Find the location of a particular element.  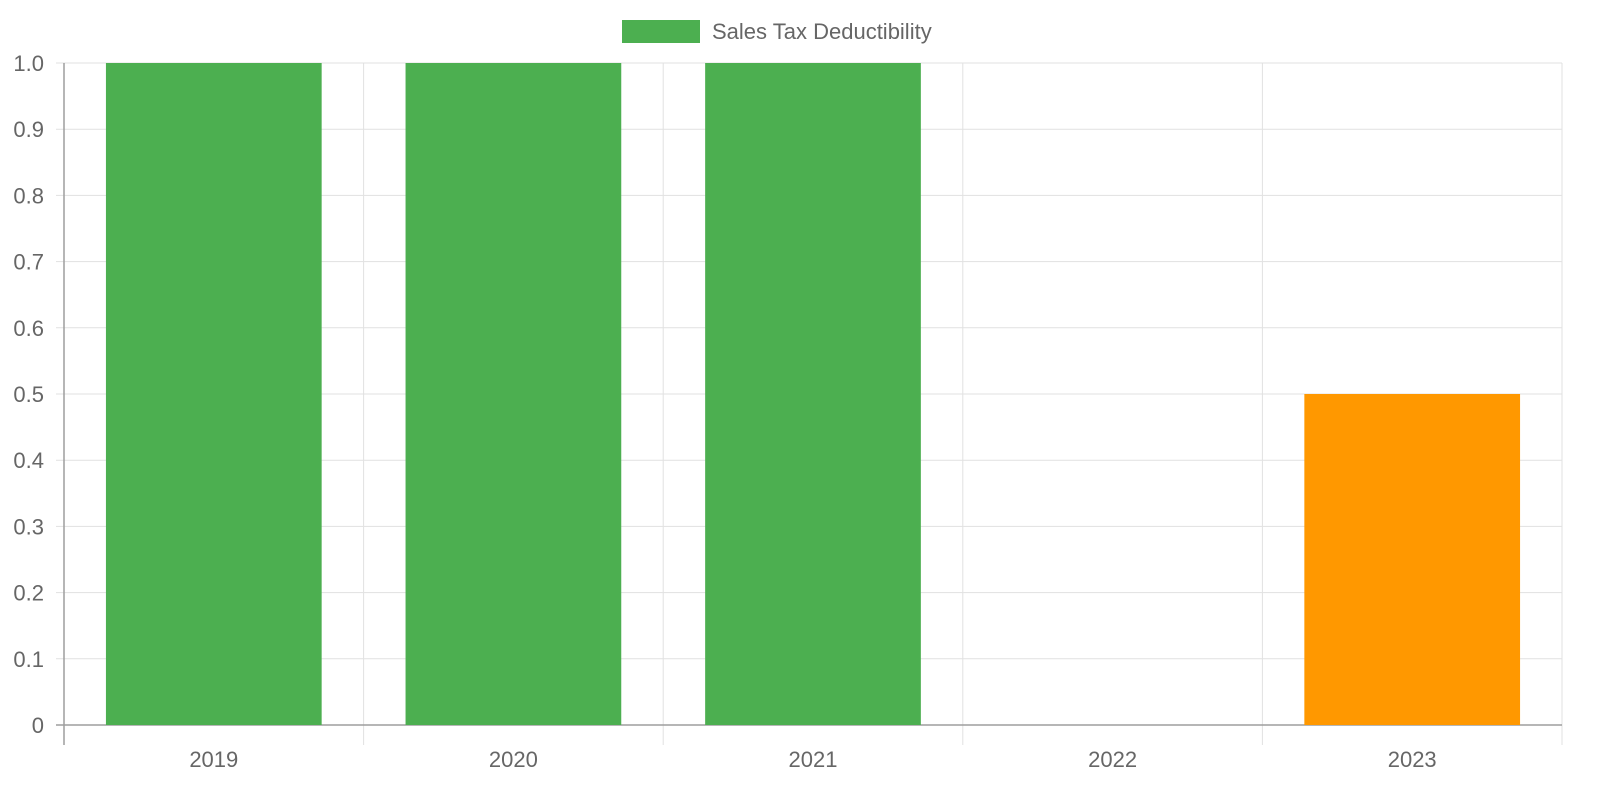

x-axis-tick-labels: 2019 2020 2021 2022 2023 is located at coordinates (812, 759).